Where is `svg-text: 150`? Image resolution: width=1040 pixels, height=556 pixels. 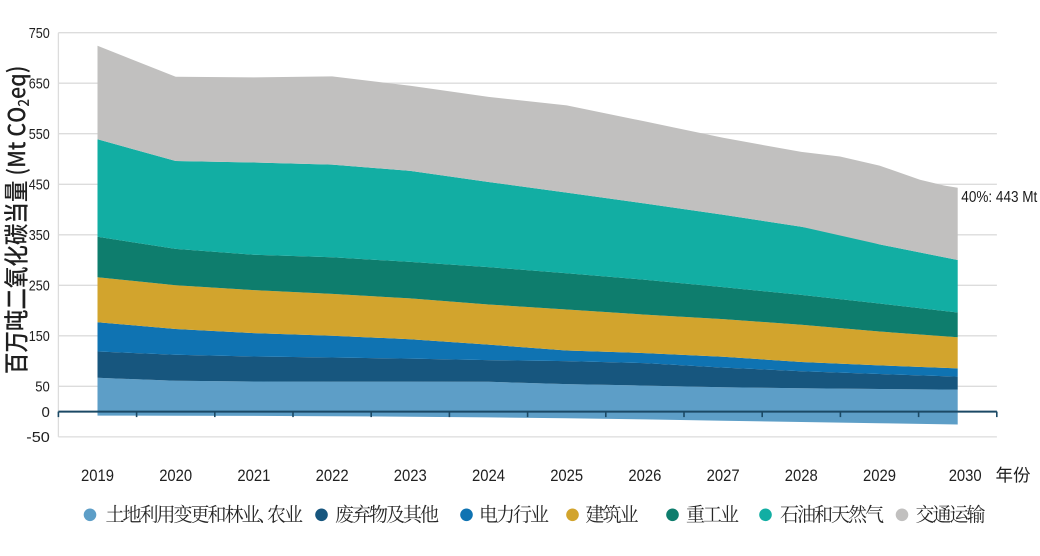
svg-text: 150 is located at coordinates (39, 336).